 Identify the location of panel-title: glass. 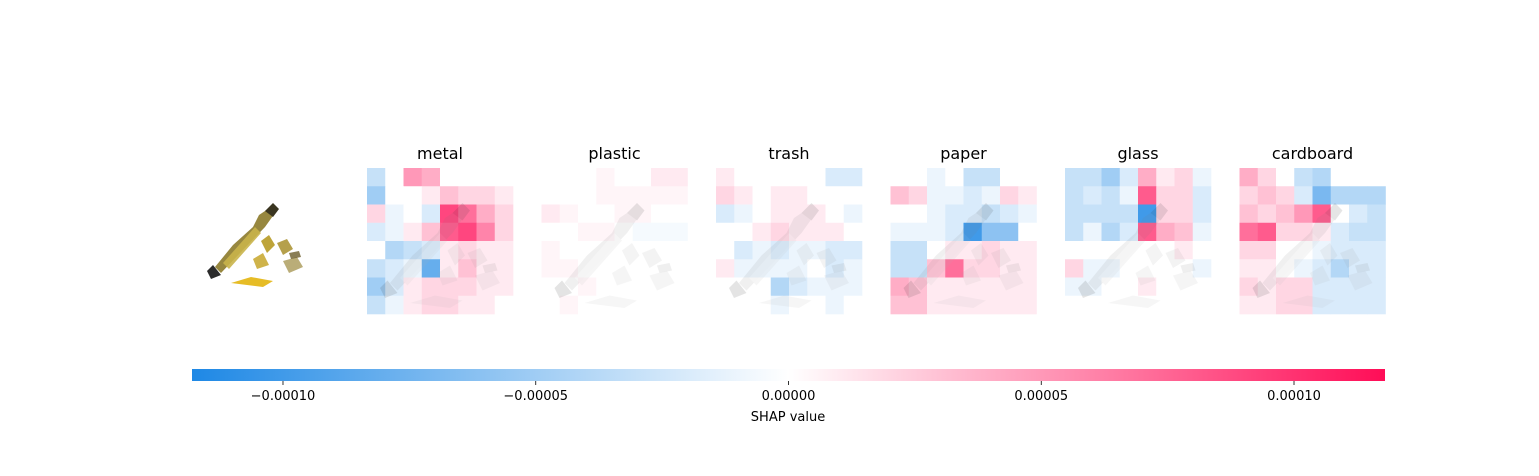
(1137, 153).